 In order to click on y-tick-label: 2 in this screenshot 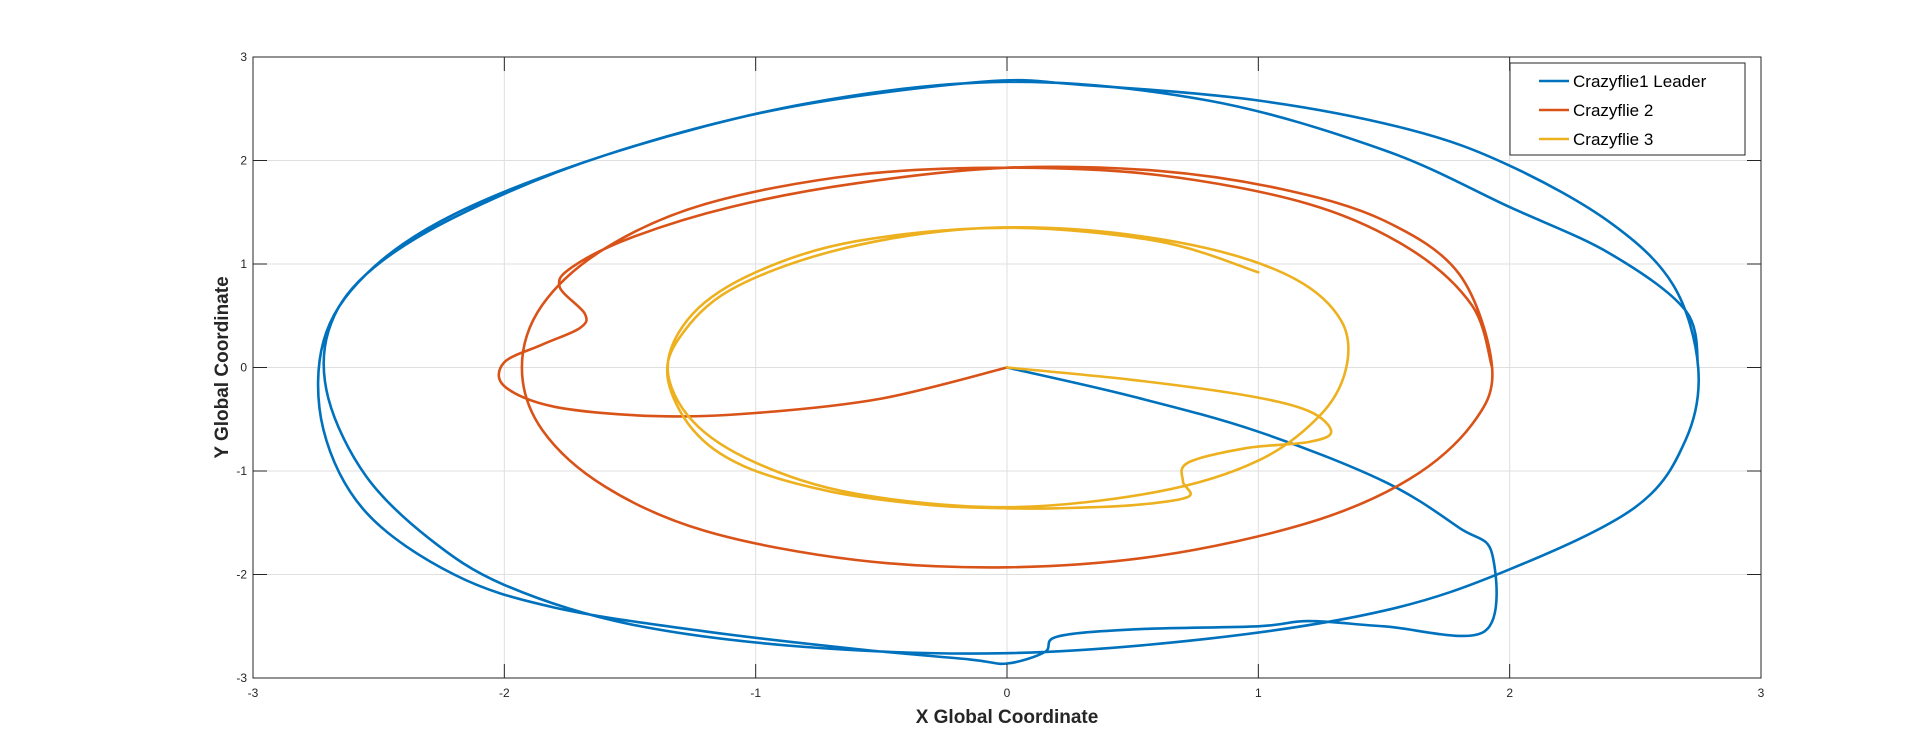, I will do `click(243, 161)`.